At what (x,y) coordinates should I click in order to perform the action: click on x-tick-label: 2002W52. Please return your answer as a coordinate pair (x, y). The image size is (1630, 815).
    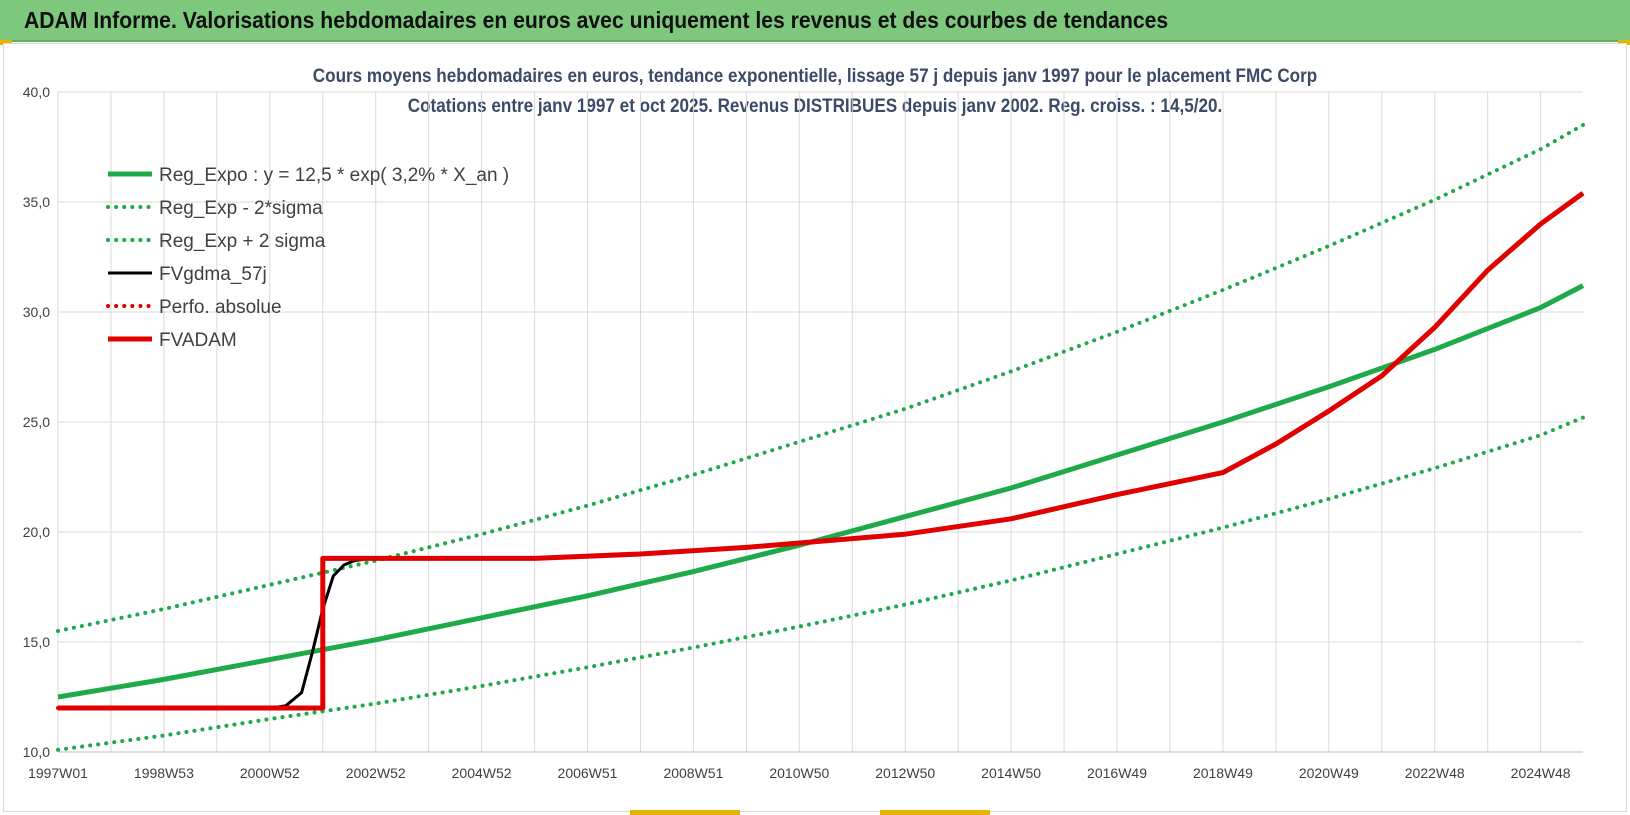
    Looking at the image, I should click on (376, 773).